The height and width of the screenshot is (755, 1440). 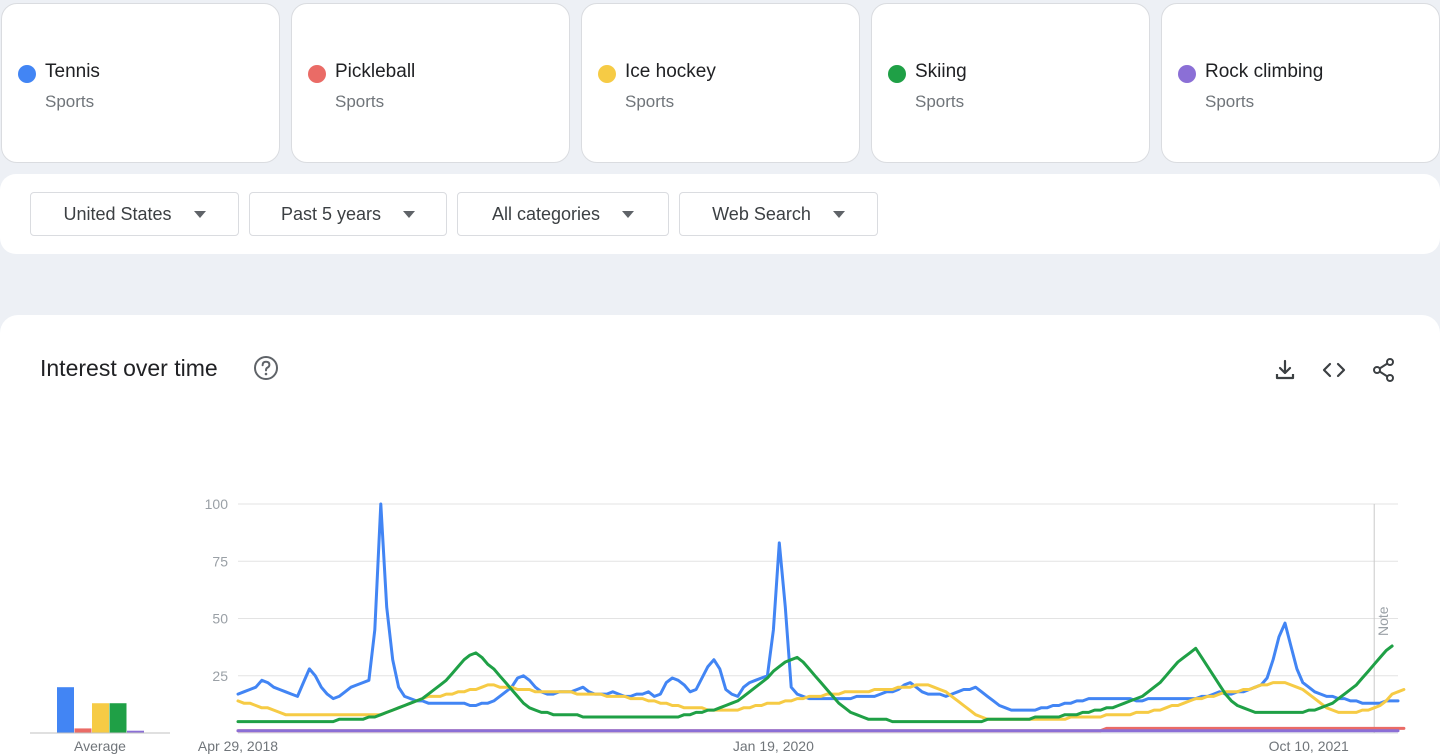 I want to click on y-tick-label: 50, so click(x=220, y=619).